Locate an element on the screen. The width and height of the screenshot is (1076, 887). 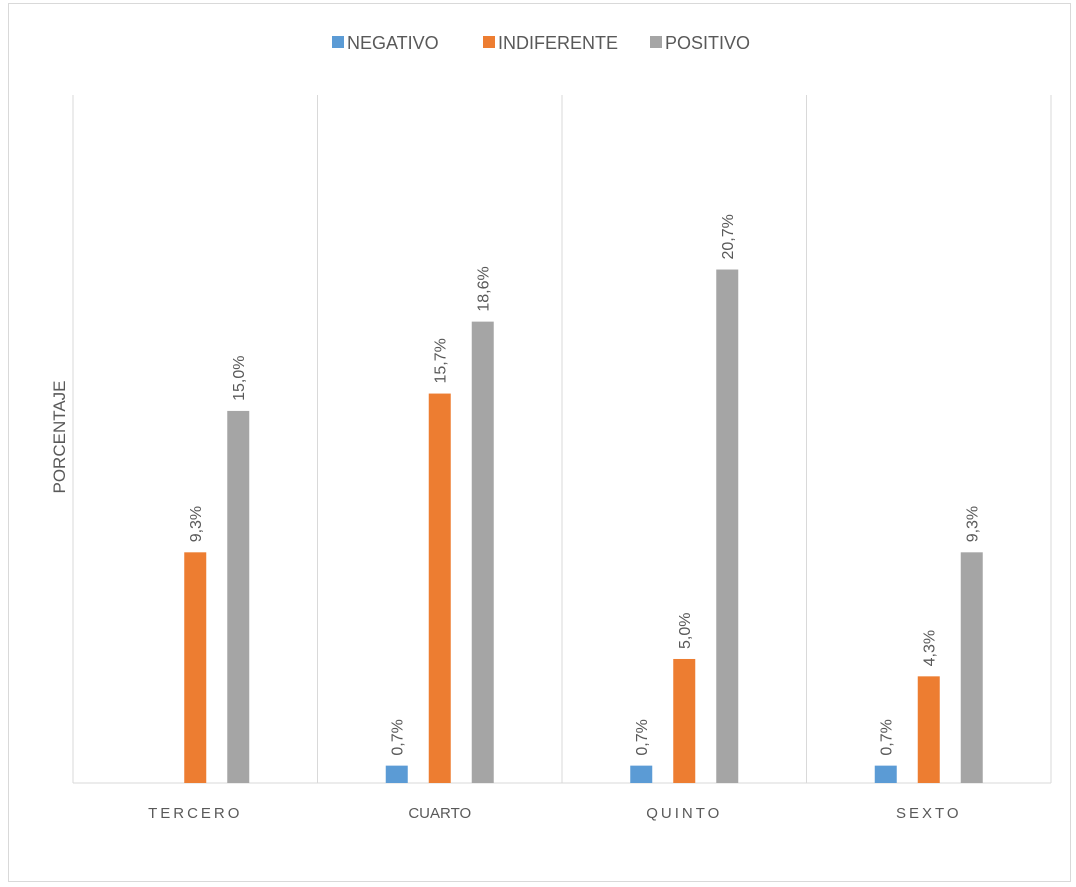
bar-negativo-sexto is located at coordinates (885, 774).